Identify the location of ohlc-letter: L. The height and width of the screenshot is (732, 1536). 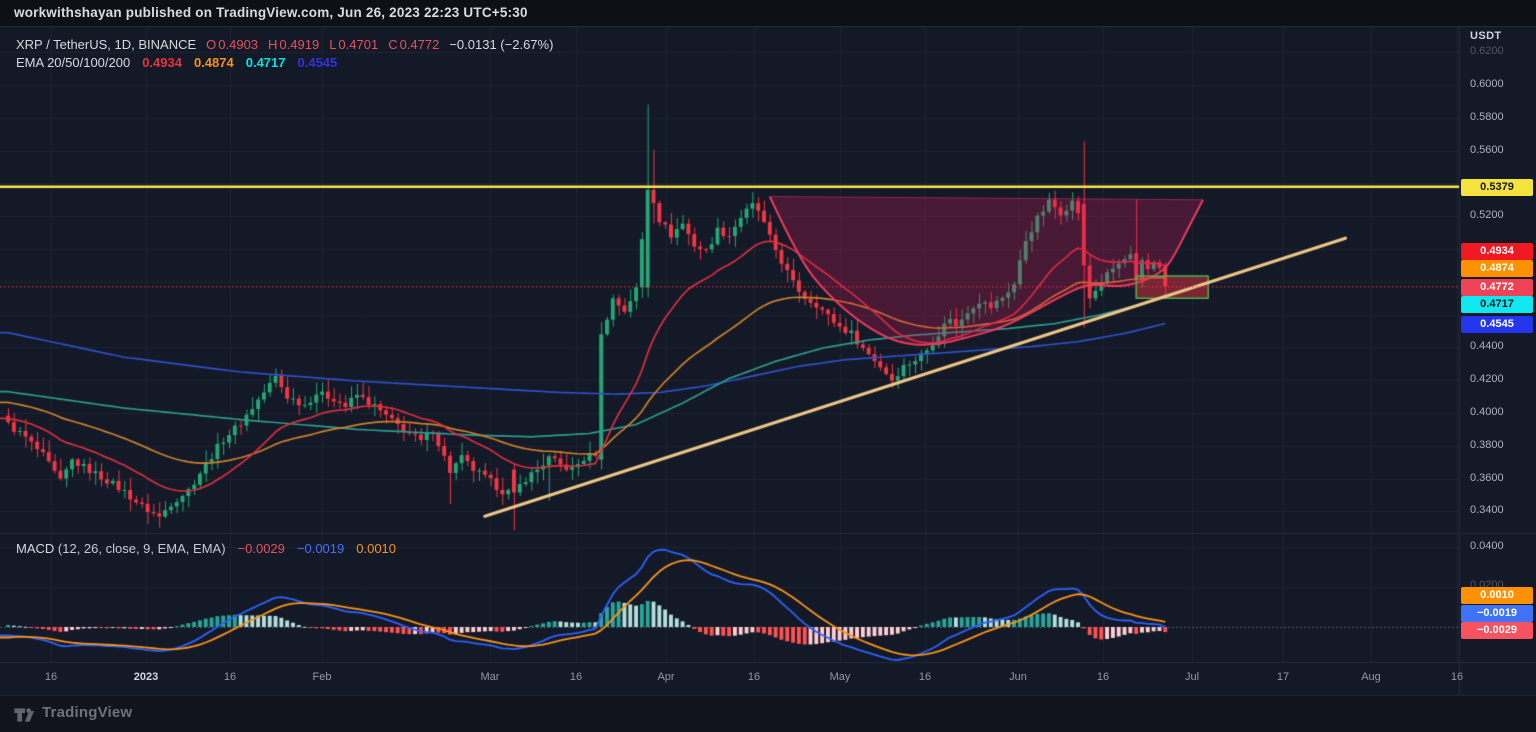
(333, 44).